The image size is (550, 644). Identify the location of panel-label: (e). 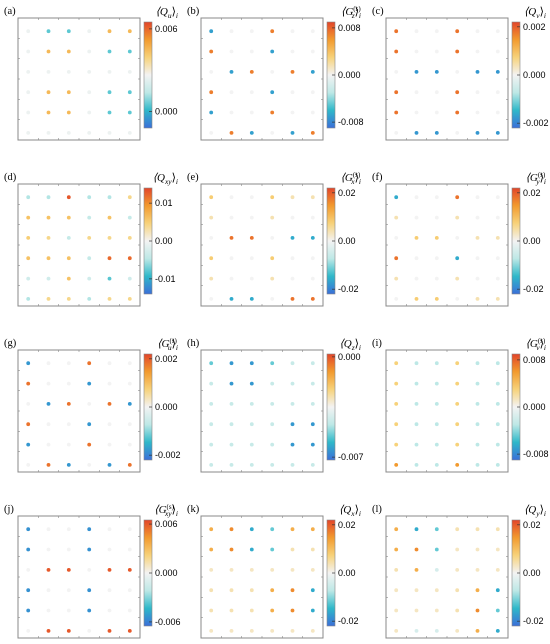
(193, 177).